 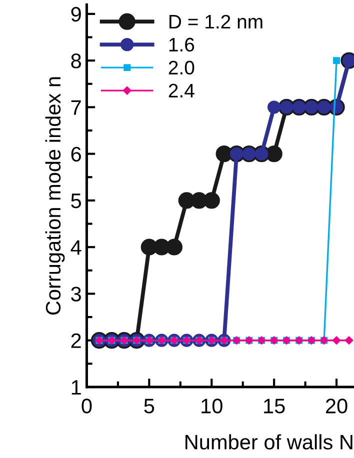 What do you see at coordinates (76, 14) in the screenshot?
I see `y-tick-label: 9` at bounding box center [76, 14].